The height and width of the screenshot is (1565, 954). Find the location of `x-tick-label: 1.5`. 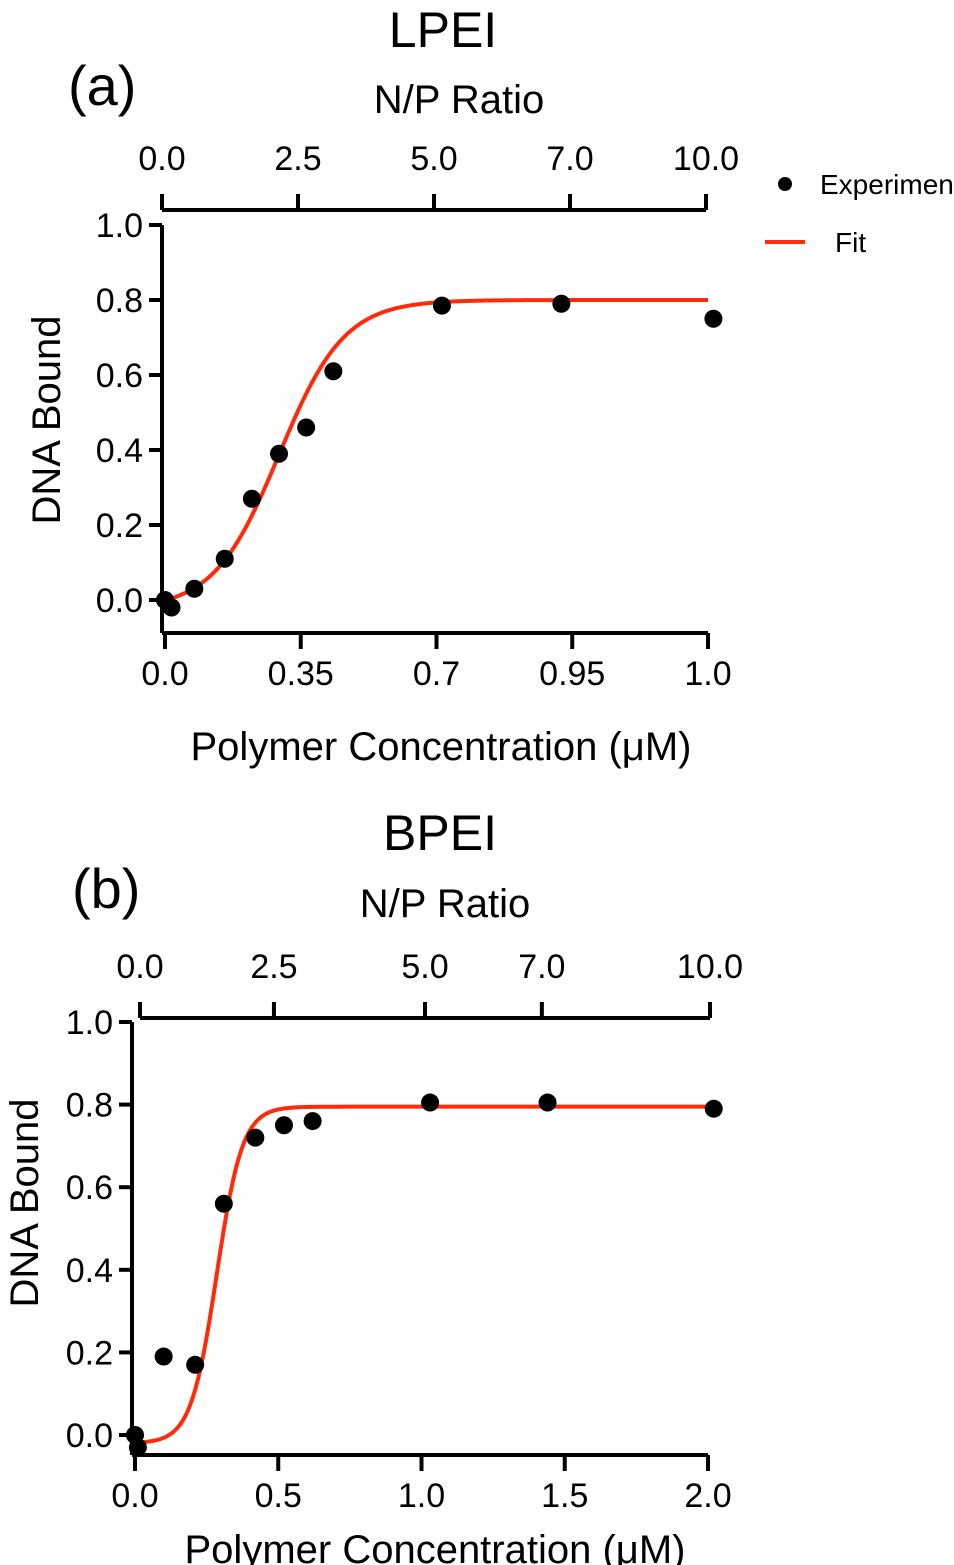

x-tick-label: 1.5 is located at coordinates (564, 1496).